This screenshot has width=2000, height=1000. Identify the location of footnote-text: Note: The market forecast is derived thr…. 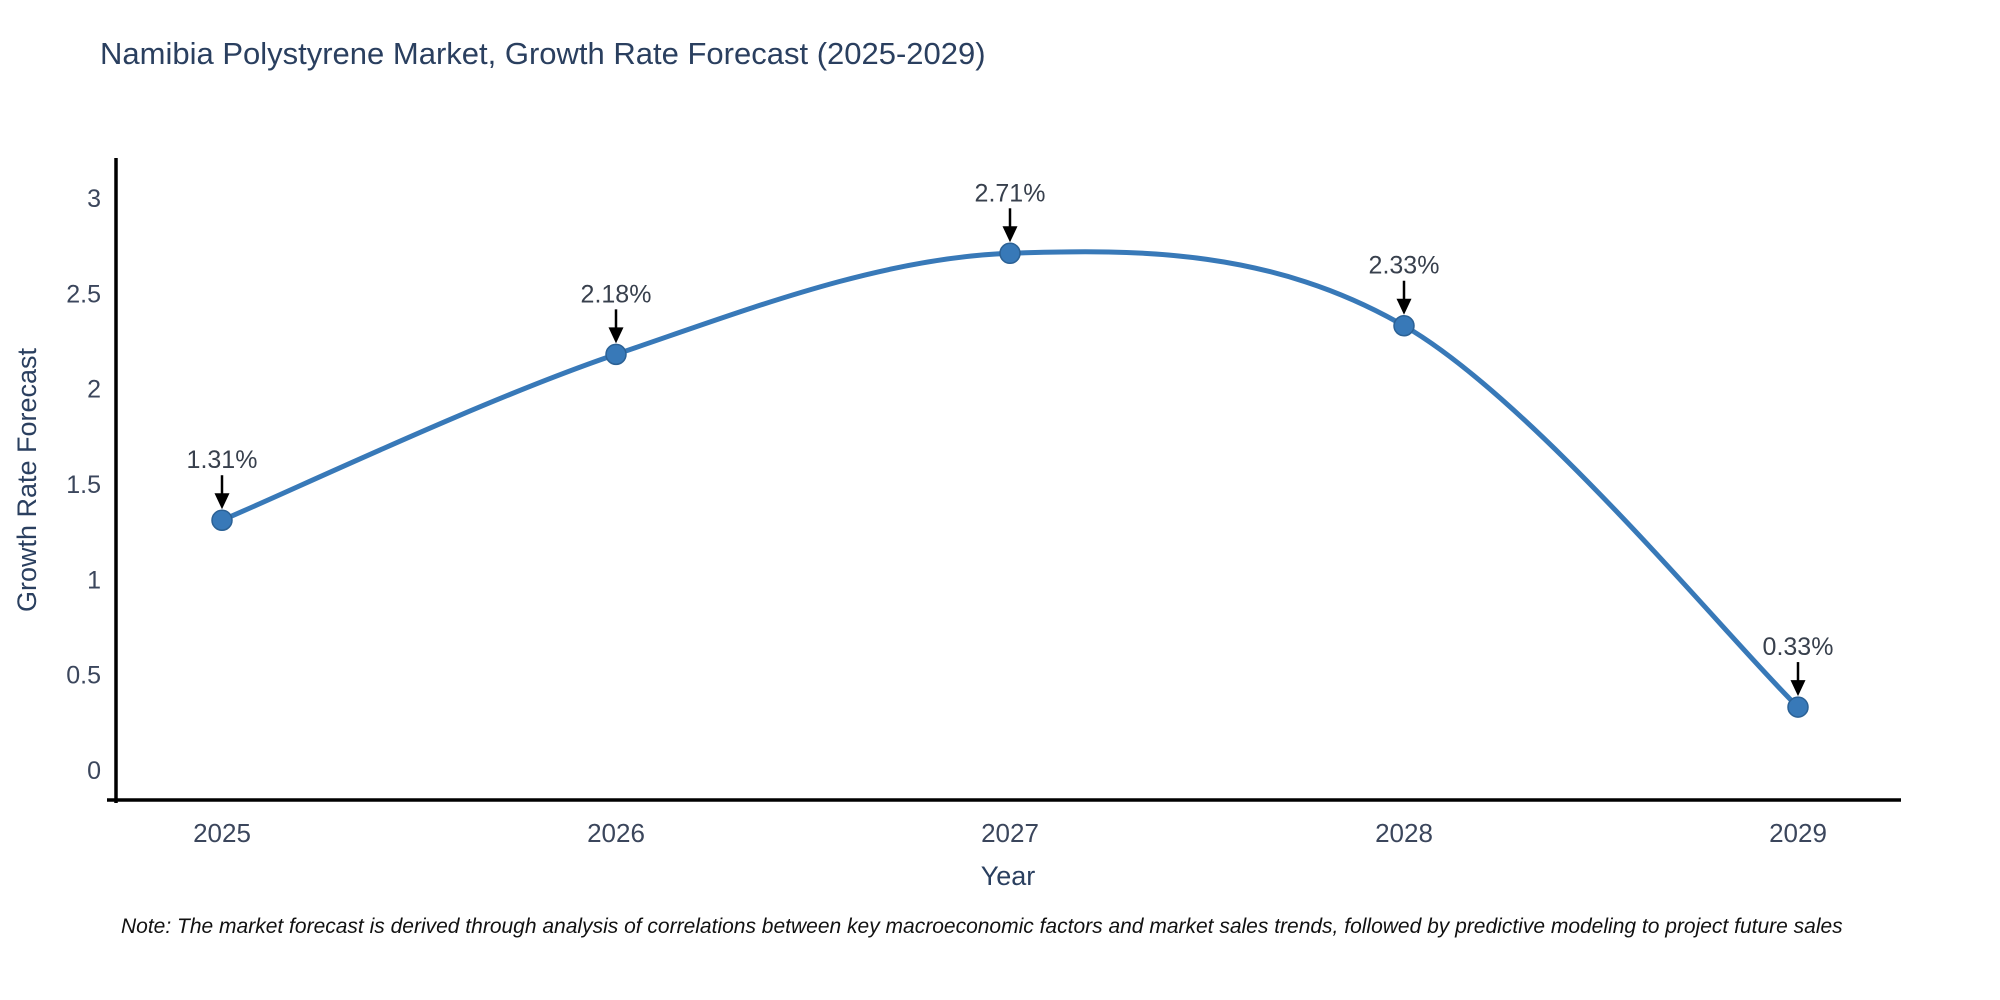
(982, 926).